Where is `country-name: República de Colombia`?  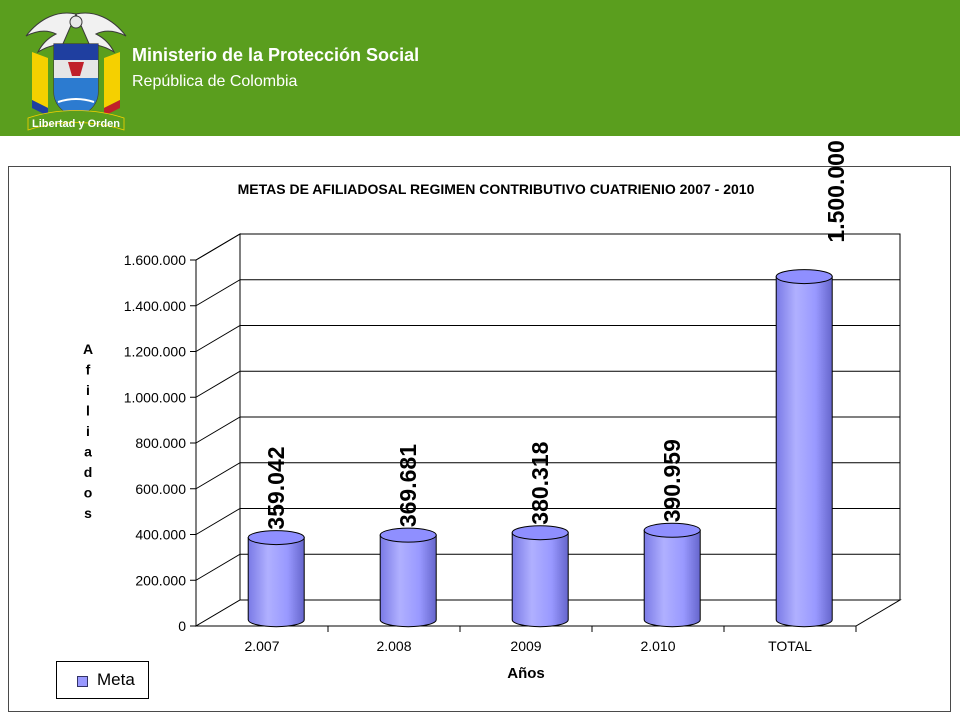
country-name: República de Colombia is located at coordinates (215, 81).